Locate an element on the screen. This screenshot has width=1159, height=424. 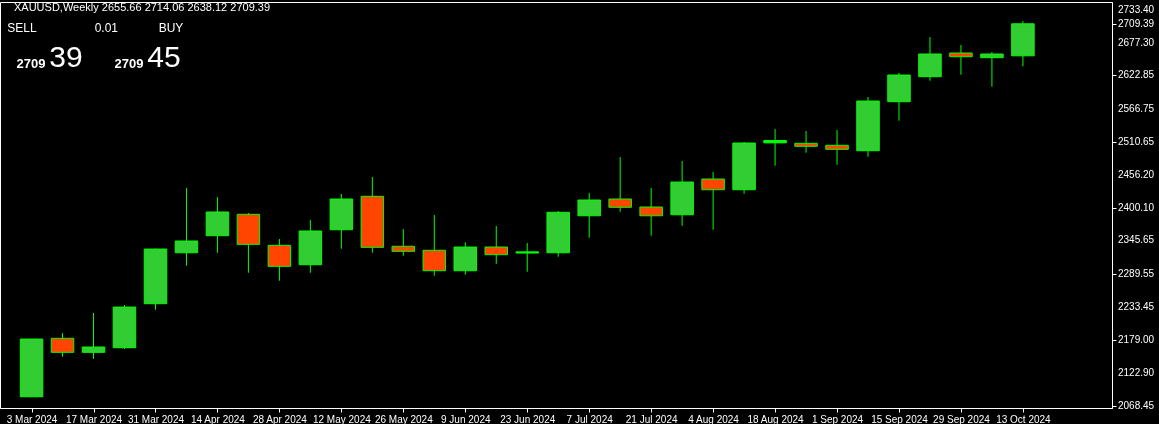
x-tick-label: 28 Apr 2024 is located at coordinates (280, 418).